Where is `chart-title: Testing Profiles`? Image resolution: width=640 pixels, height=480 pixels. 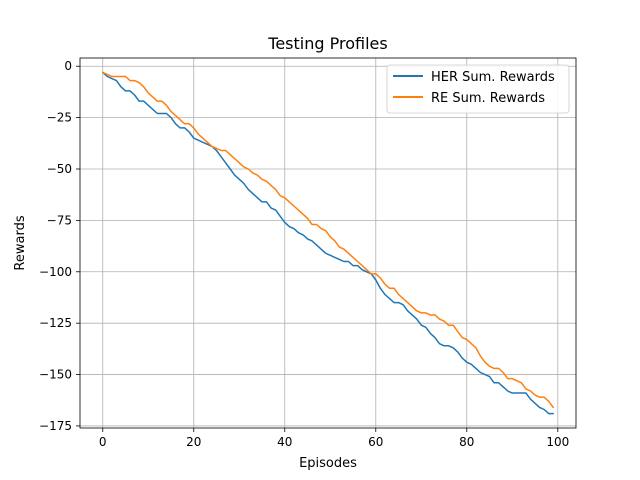
chart-title: Testing Profiles is located at coordinates (327, 43).